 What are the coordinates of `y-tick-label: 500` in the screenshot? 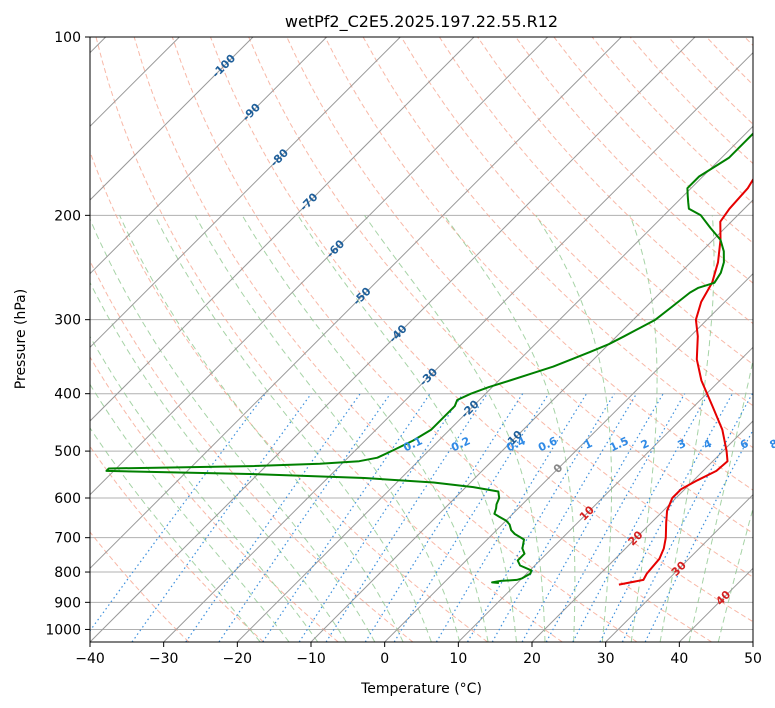 It's located at (67, 452).